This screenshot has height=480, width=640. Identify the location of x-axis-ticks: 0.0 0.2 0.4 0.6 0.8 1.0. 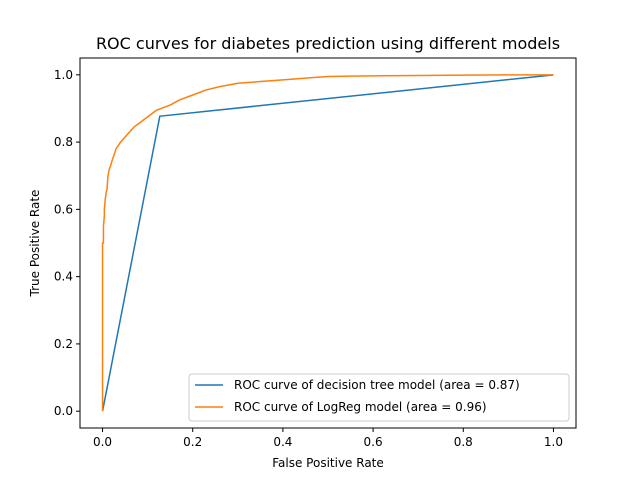
(328, 438).